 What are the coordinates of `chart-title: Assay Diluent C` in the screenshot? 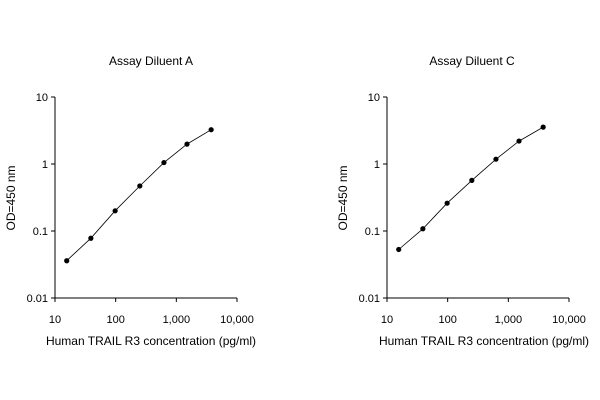 It's located at (472, 61).